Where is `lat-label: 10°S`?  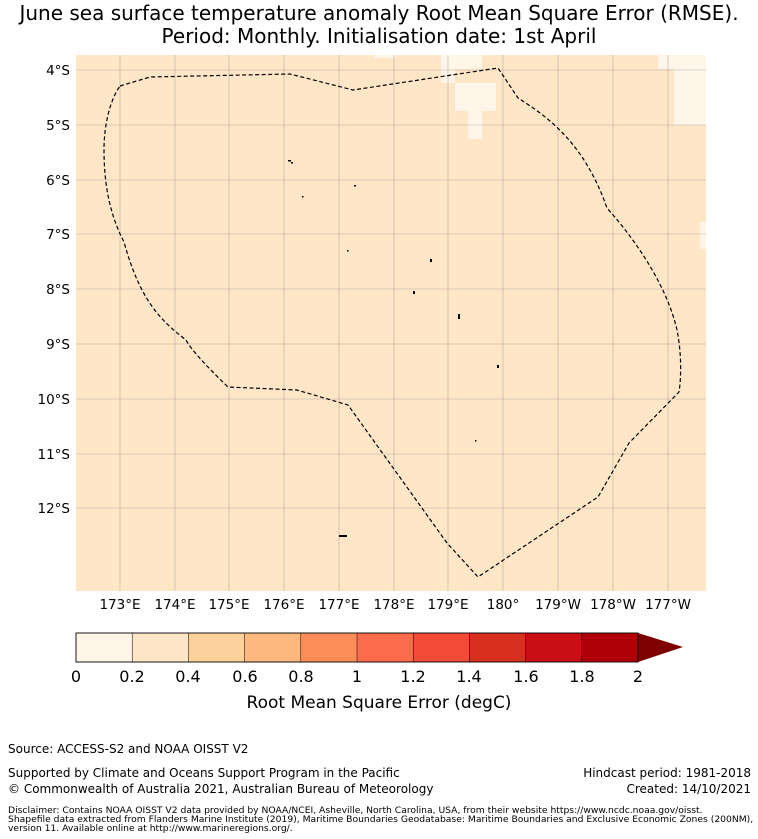
lat-label: 10°S is located at coordinates (54, 400).